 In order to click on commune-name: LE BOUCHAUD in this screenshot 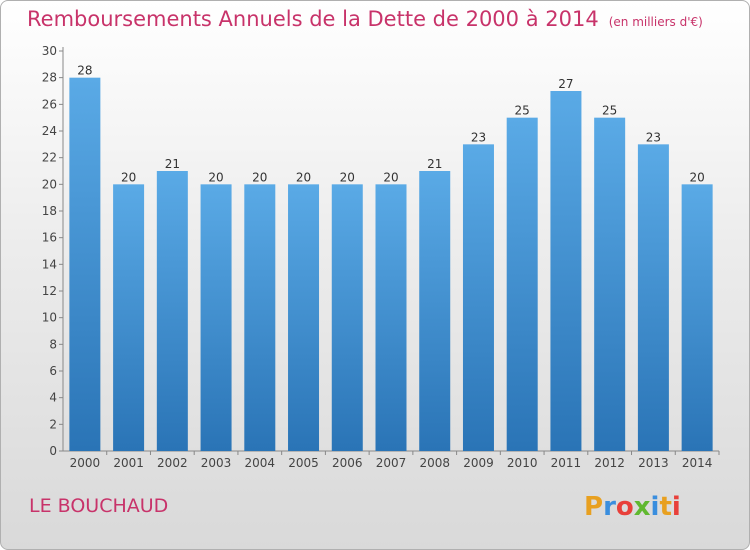, I will do `click(99, 506)`.